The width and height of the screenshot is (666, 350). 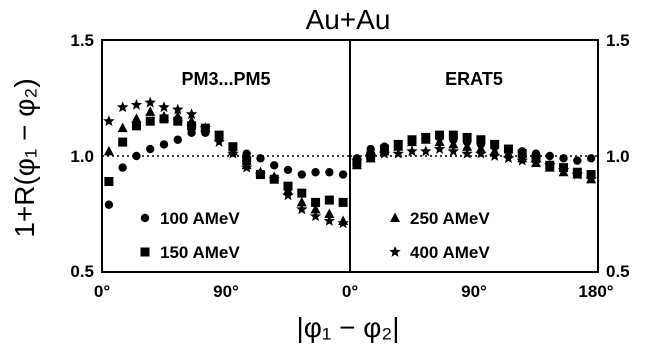 I want to click on y-tick-left-top: 1.5, so click(x=82, y=40).